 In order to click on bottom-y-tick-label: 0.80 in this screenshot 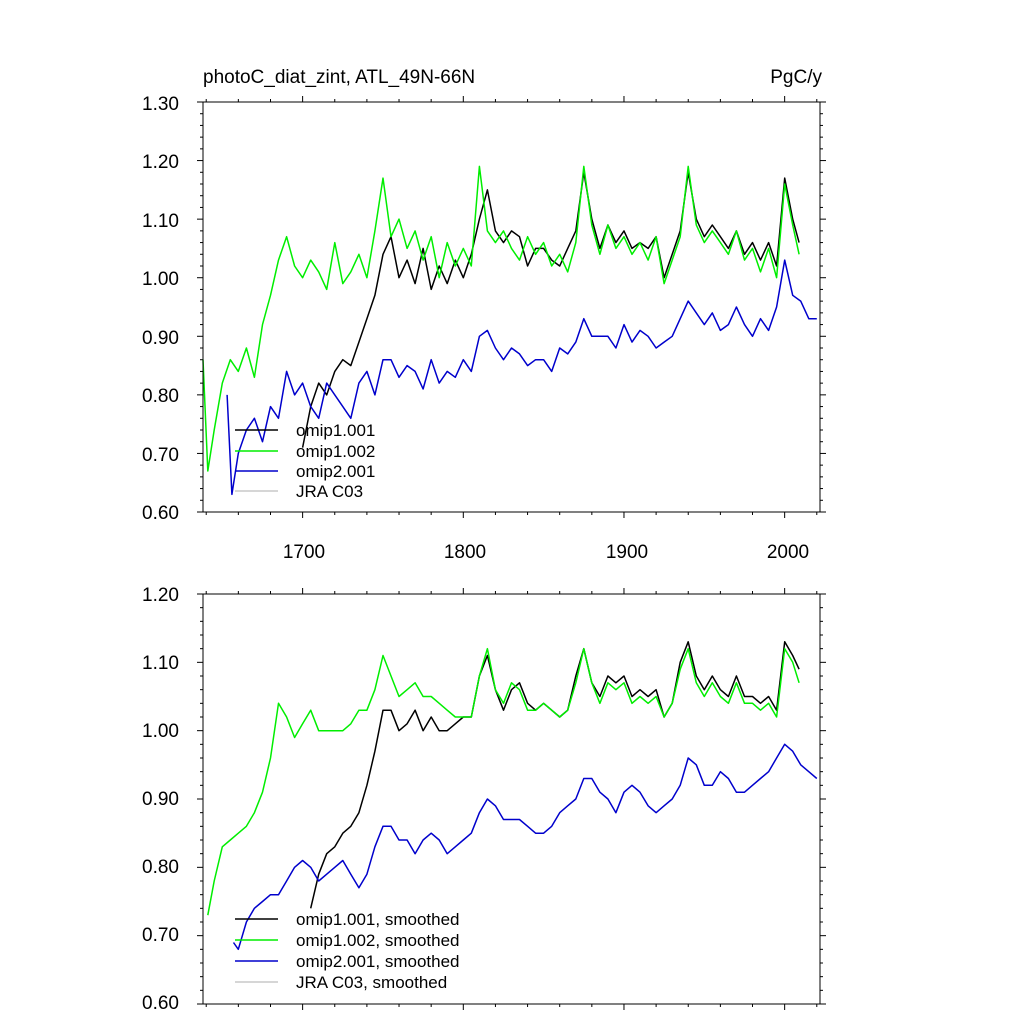, I will do `click(160, 867)`.